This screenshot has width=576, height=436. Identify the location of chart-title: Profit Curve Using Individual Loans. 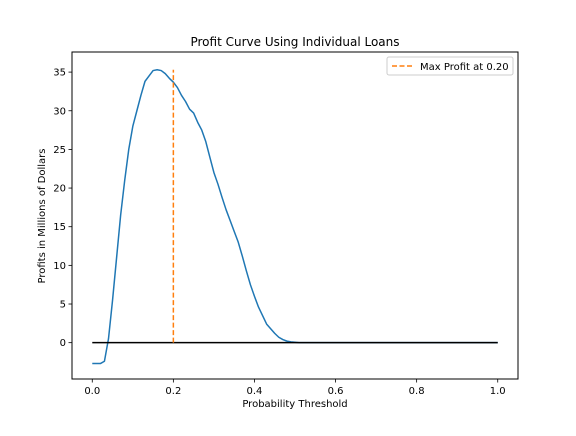
(294, 42).